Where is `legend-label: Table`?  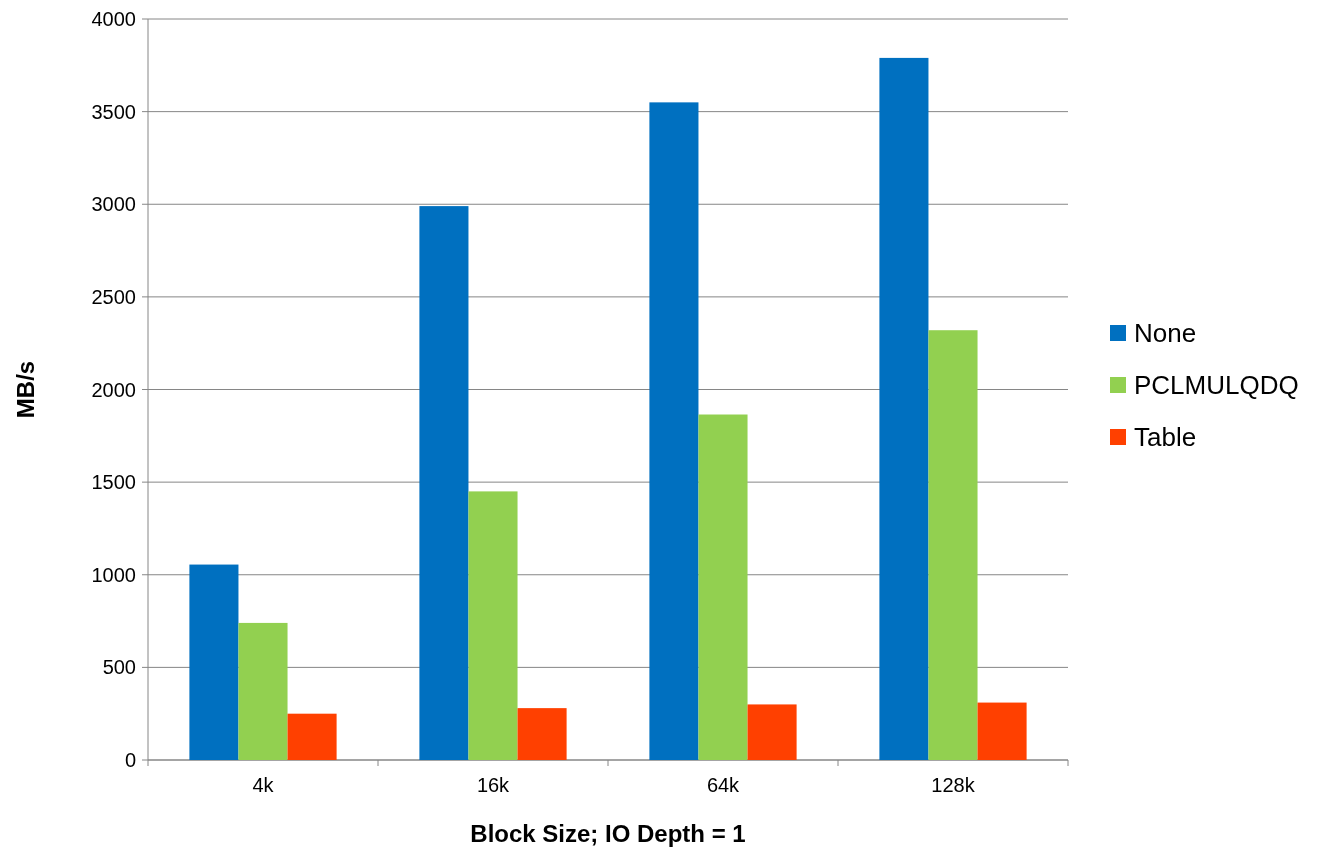 legend-label: Table is located at coordinates (1165, 437).